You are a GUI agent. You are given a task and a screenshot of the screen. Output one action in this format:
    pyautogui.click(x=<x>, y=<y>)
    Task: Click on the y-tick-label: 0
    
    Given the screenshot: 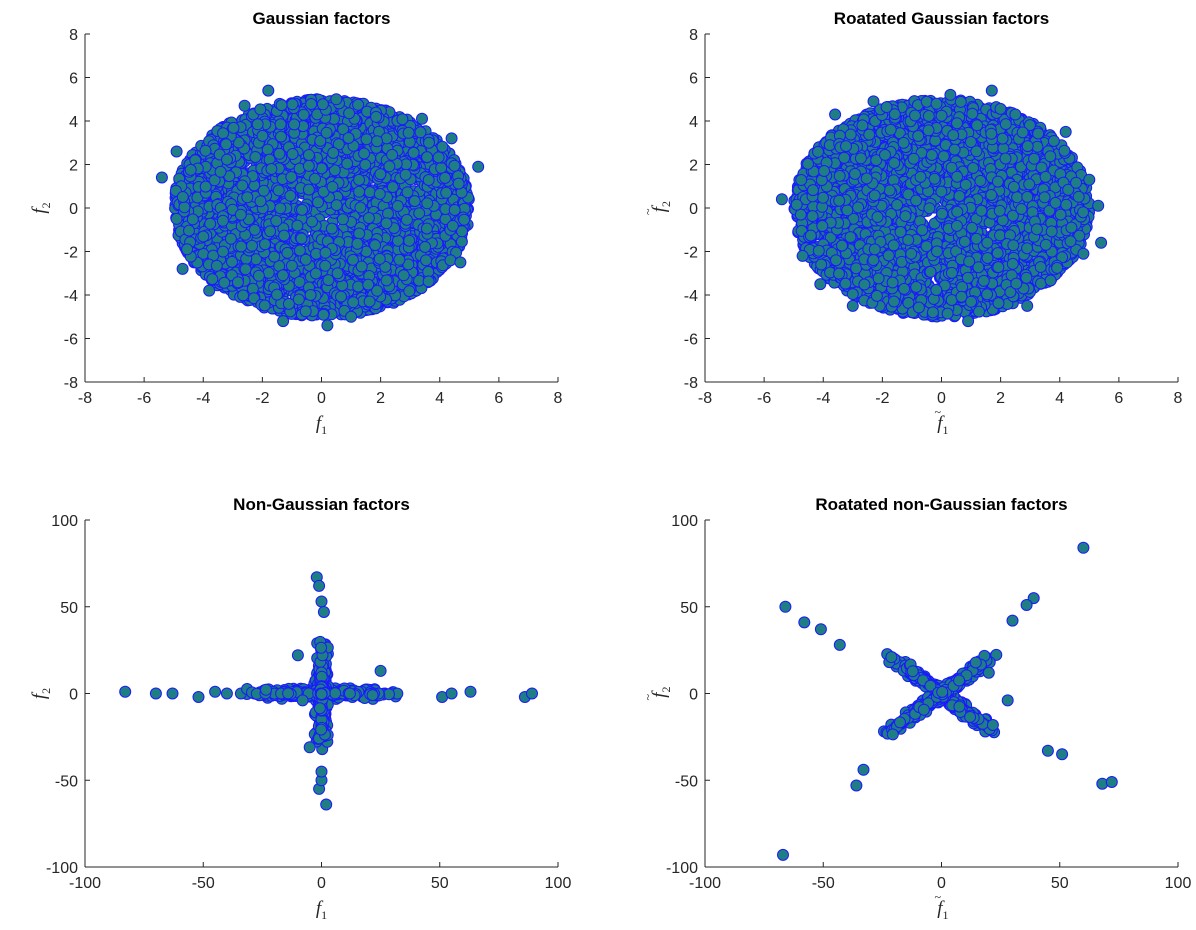 What is the action you would take?
    pyautogui.click(x=73, y=209)
    